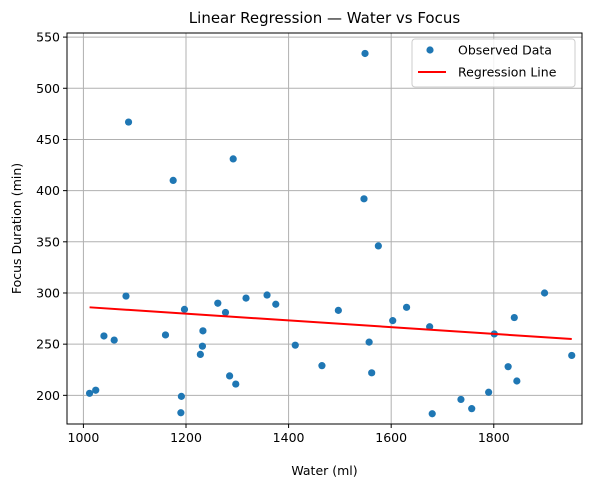 The width and height of the screenshot is (590, 490). Describe the element at coordinates (48, 139) in the screenshot. I see `y-tick-label: 450` at that location.